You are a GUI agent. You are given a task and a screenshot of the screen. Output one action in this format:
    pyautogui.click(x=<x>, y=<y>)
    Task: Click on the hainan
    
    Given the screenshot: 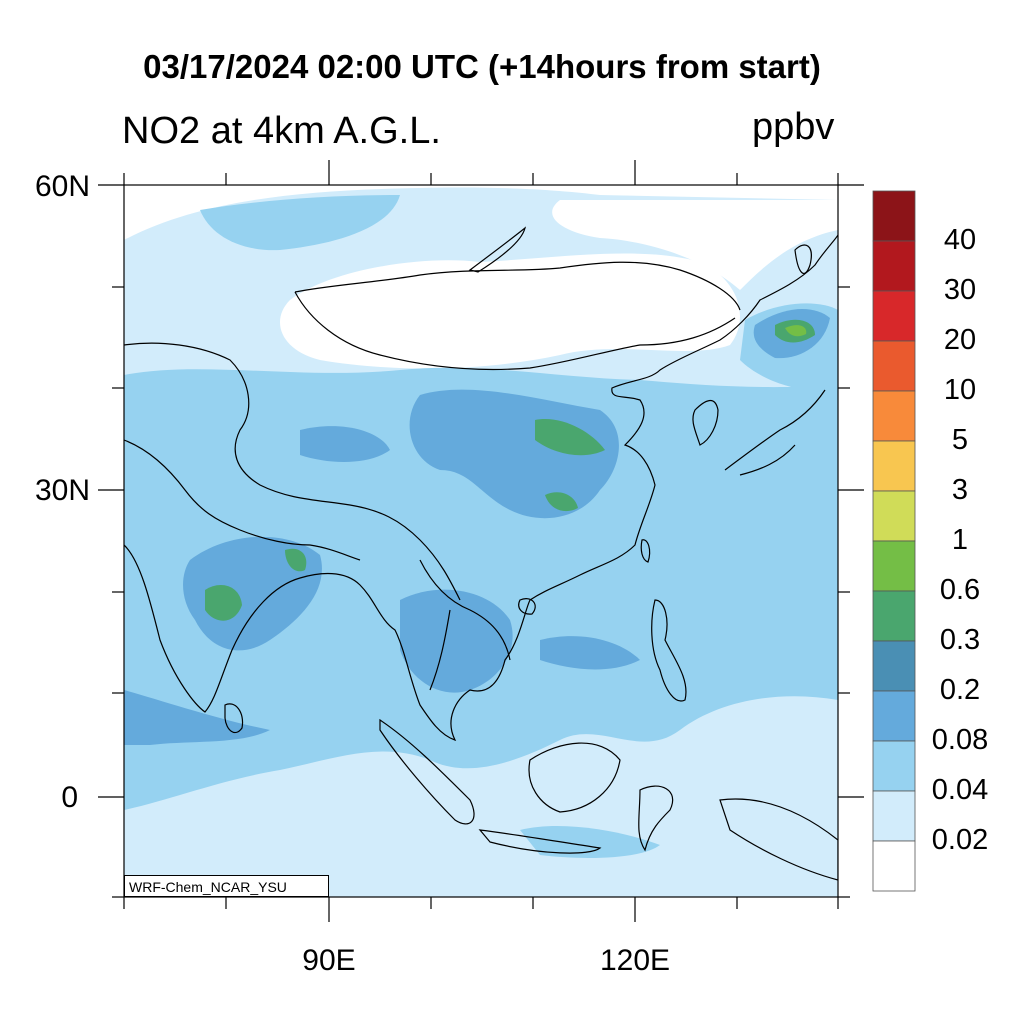 What is the action you would take?
    pyautogui.click(x=527, y=606)
    